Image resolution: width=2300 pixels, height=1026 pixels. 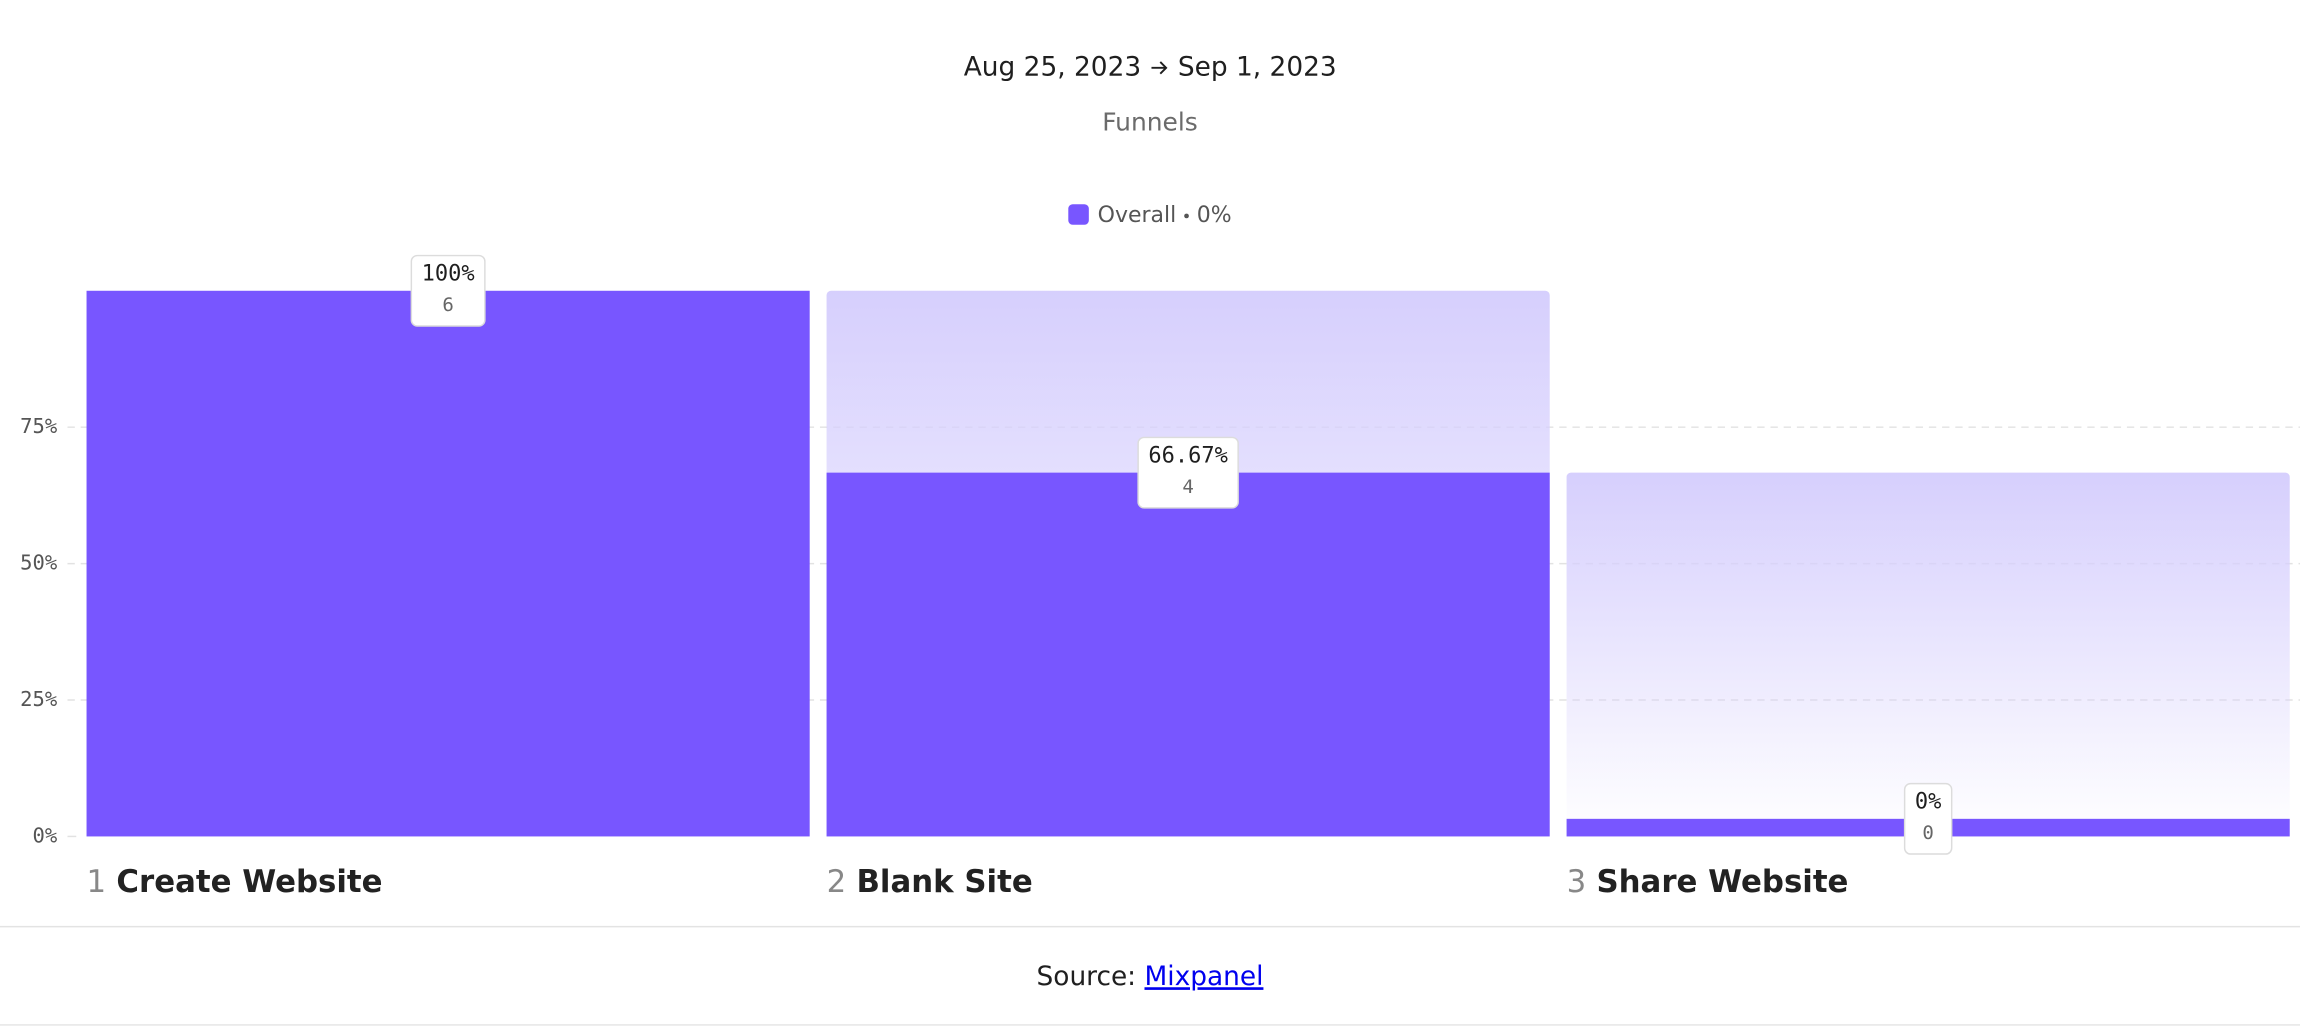 I want to click on value-label: 100% 6, so click(x=448, y=290).